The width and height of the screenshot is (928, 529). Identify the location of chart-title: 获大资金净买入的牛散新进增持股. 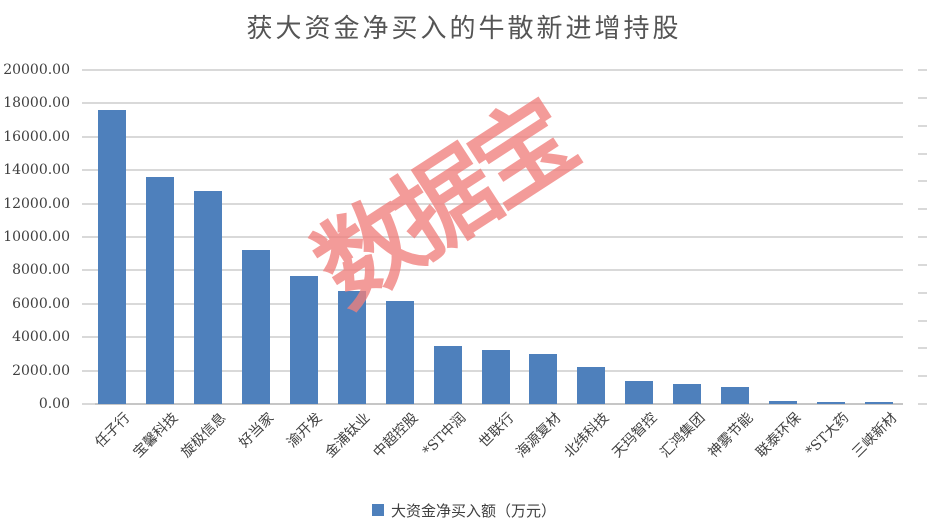
(464, 29).